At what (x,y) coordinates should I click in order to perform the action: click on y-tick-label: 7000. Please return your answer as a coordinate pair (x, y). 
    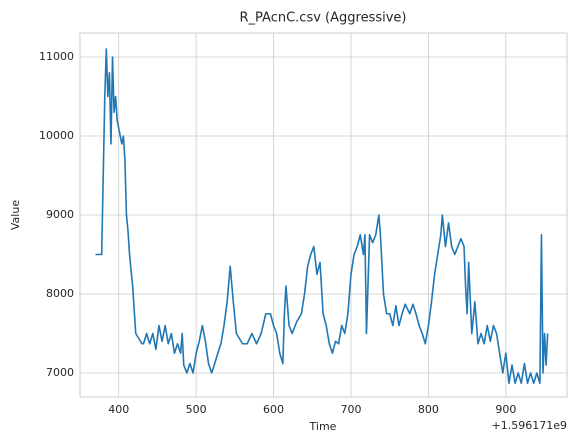
    Looking at the image, I should click on (60, 372).